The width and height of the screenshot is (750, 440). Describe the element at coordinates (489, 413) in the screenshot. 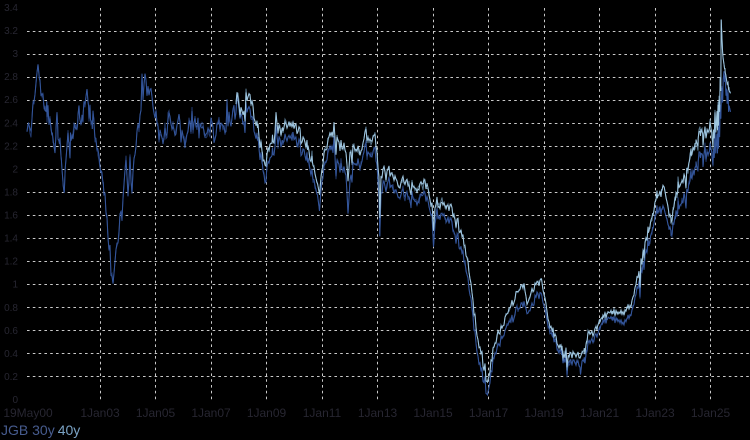

I see `svg-text: 1Jan17` at that location.